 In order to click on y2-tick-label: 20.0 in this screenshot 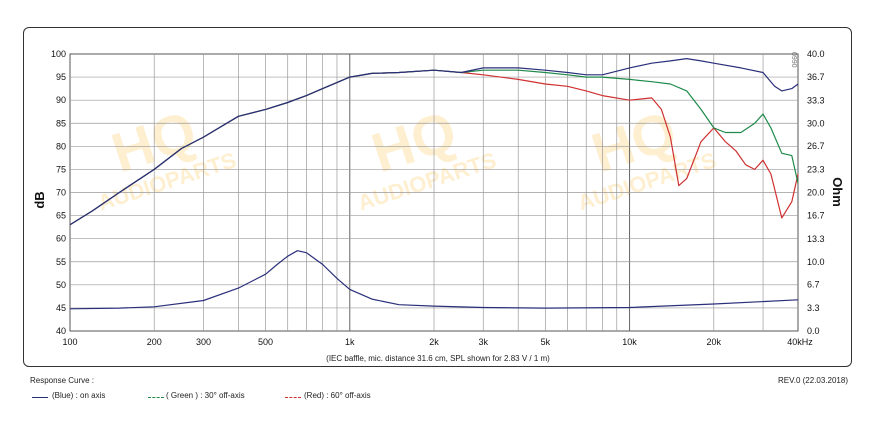, I will do `click(816, 193)`.